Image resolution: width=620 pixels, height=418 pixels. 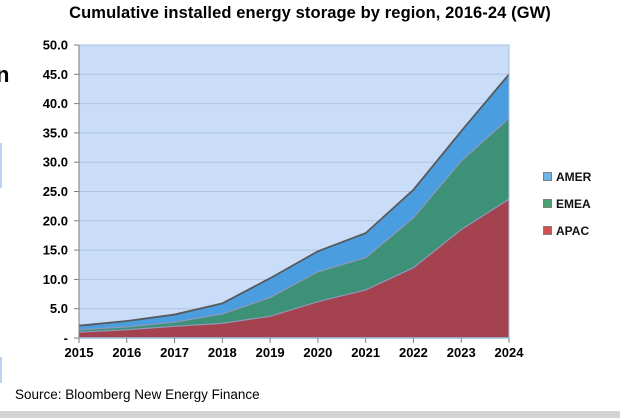 I want to click on y-tick-label: 10.0, so click(x=55, y=279).